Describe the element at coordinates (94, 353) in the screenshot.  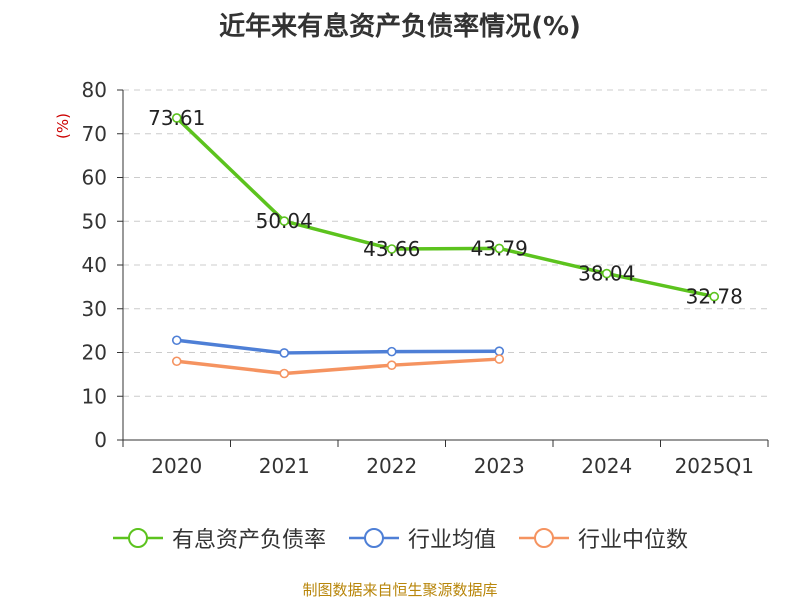
I see `y-tick-label: 20` at that location.